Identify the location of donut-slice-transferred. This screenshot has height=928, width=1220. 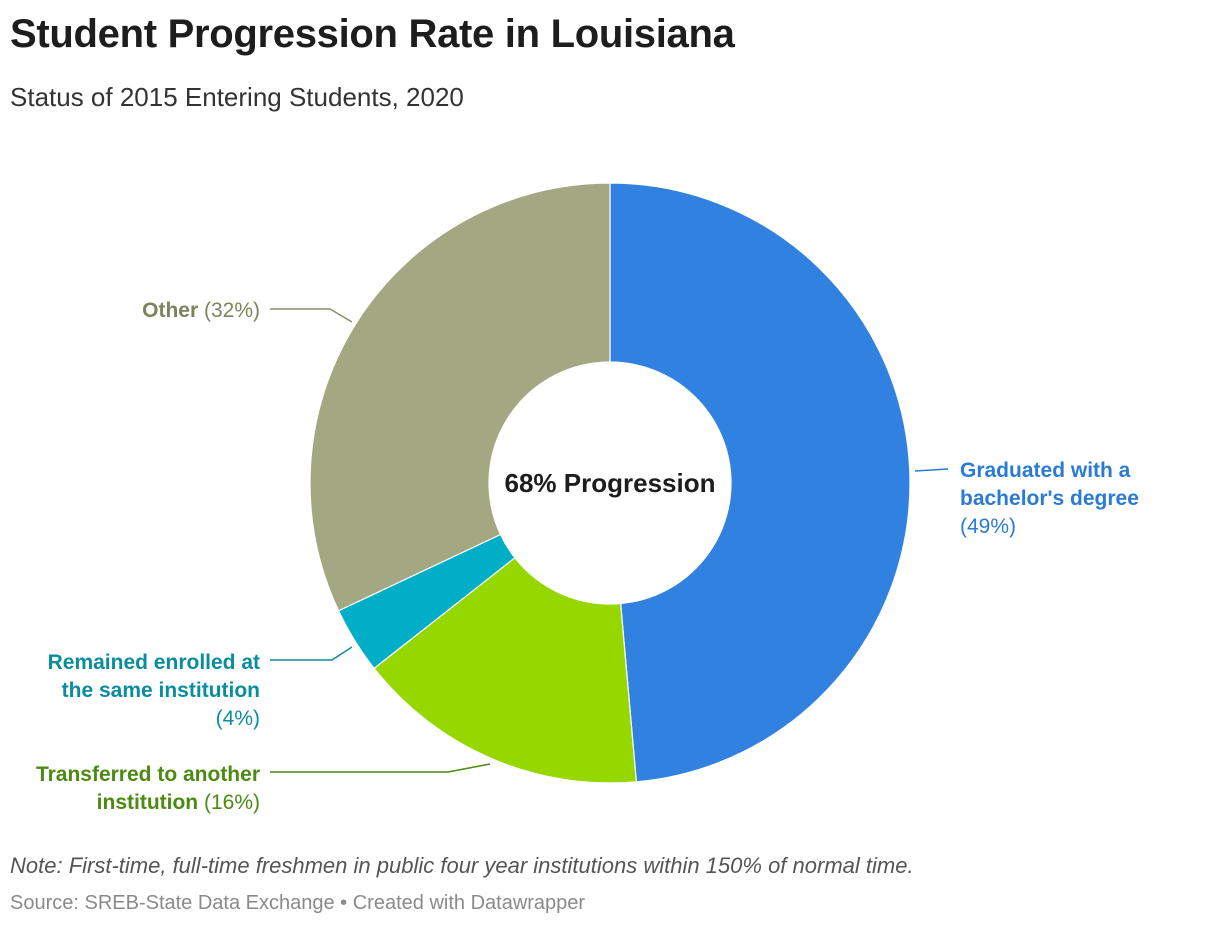
(505, 670).